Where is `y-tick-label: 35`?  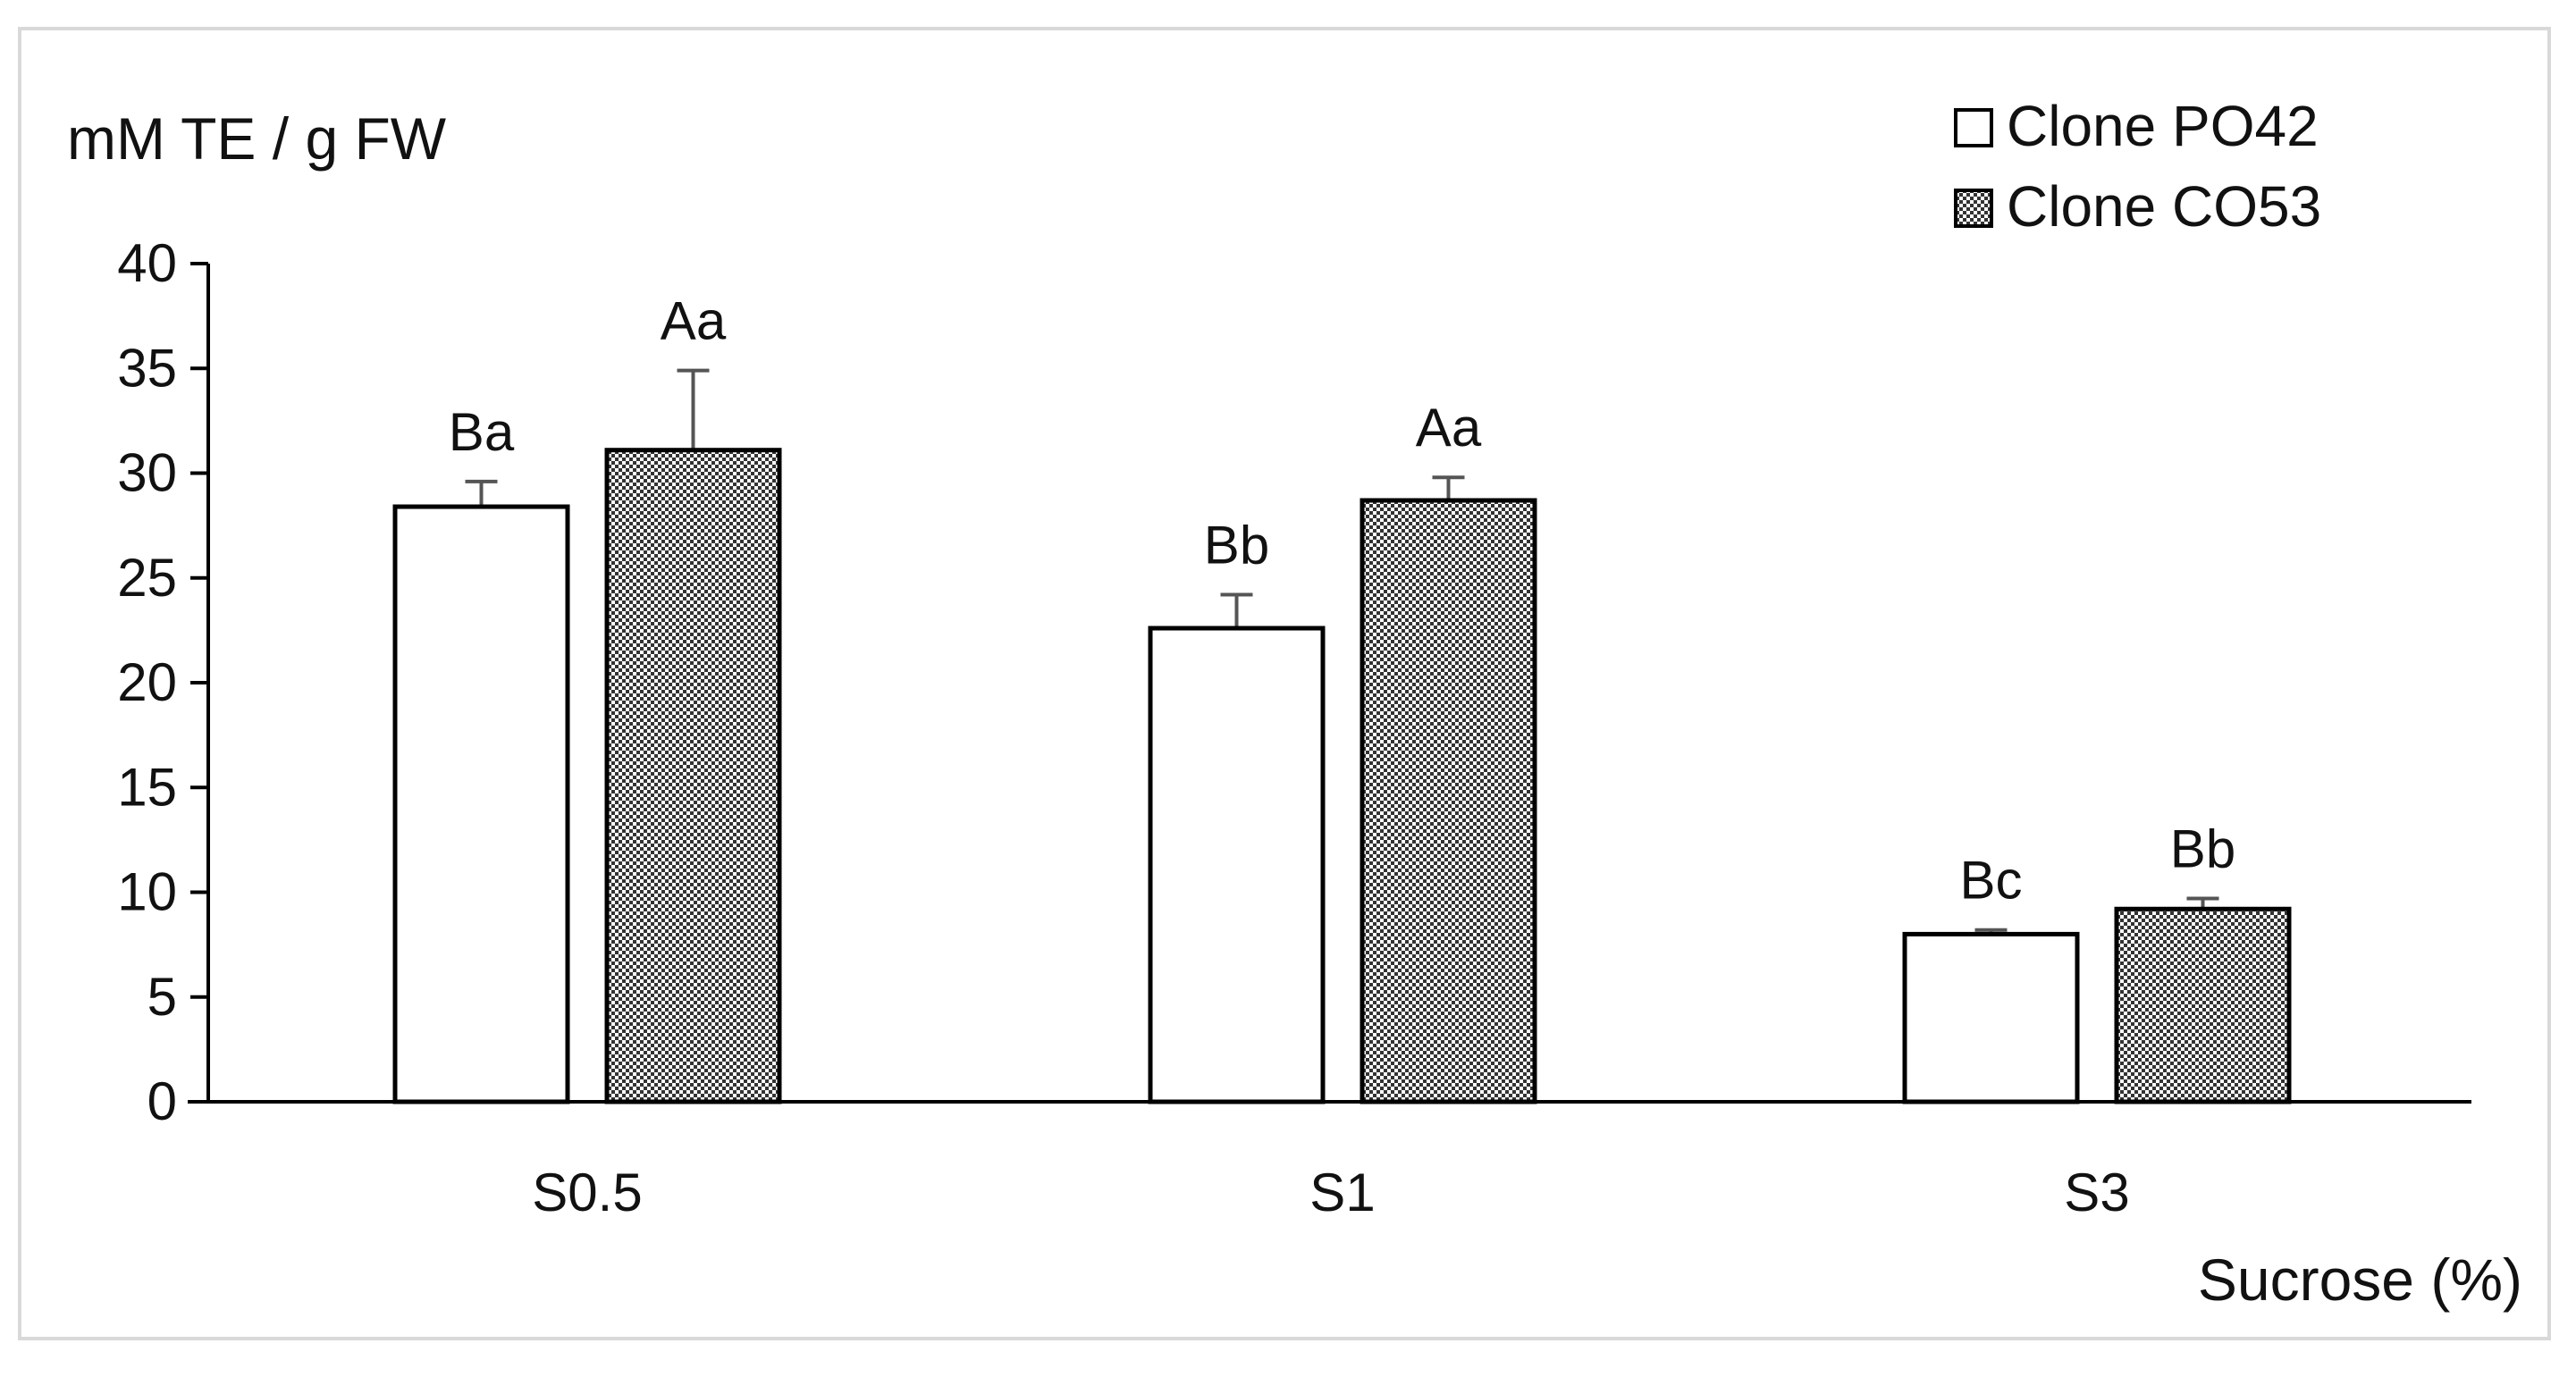
y-tick-label: 35 is located at coordinates (147, 368).